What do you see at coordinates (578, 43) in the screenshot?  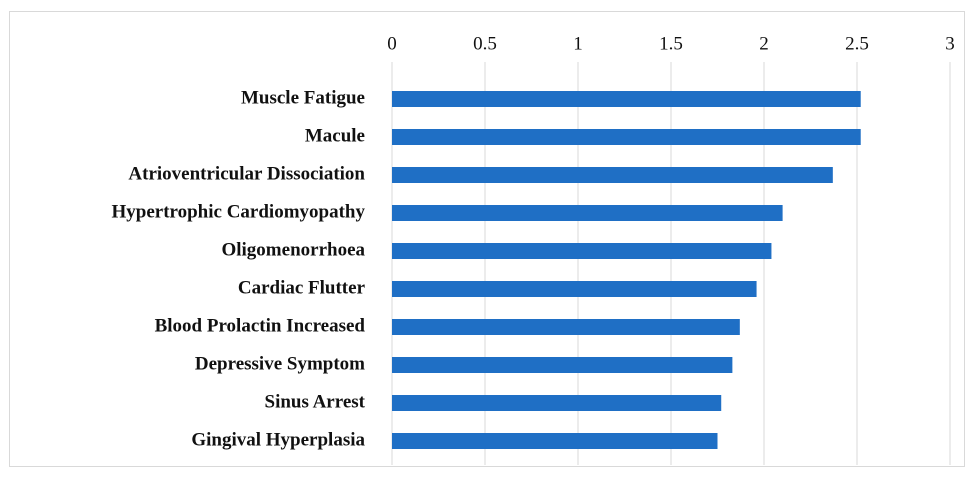 I see `x-tick-label: 1` at bounding box center [578, 43].